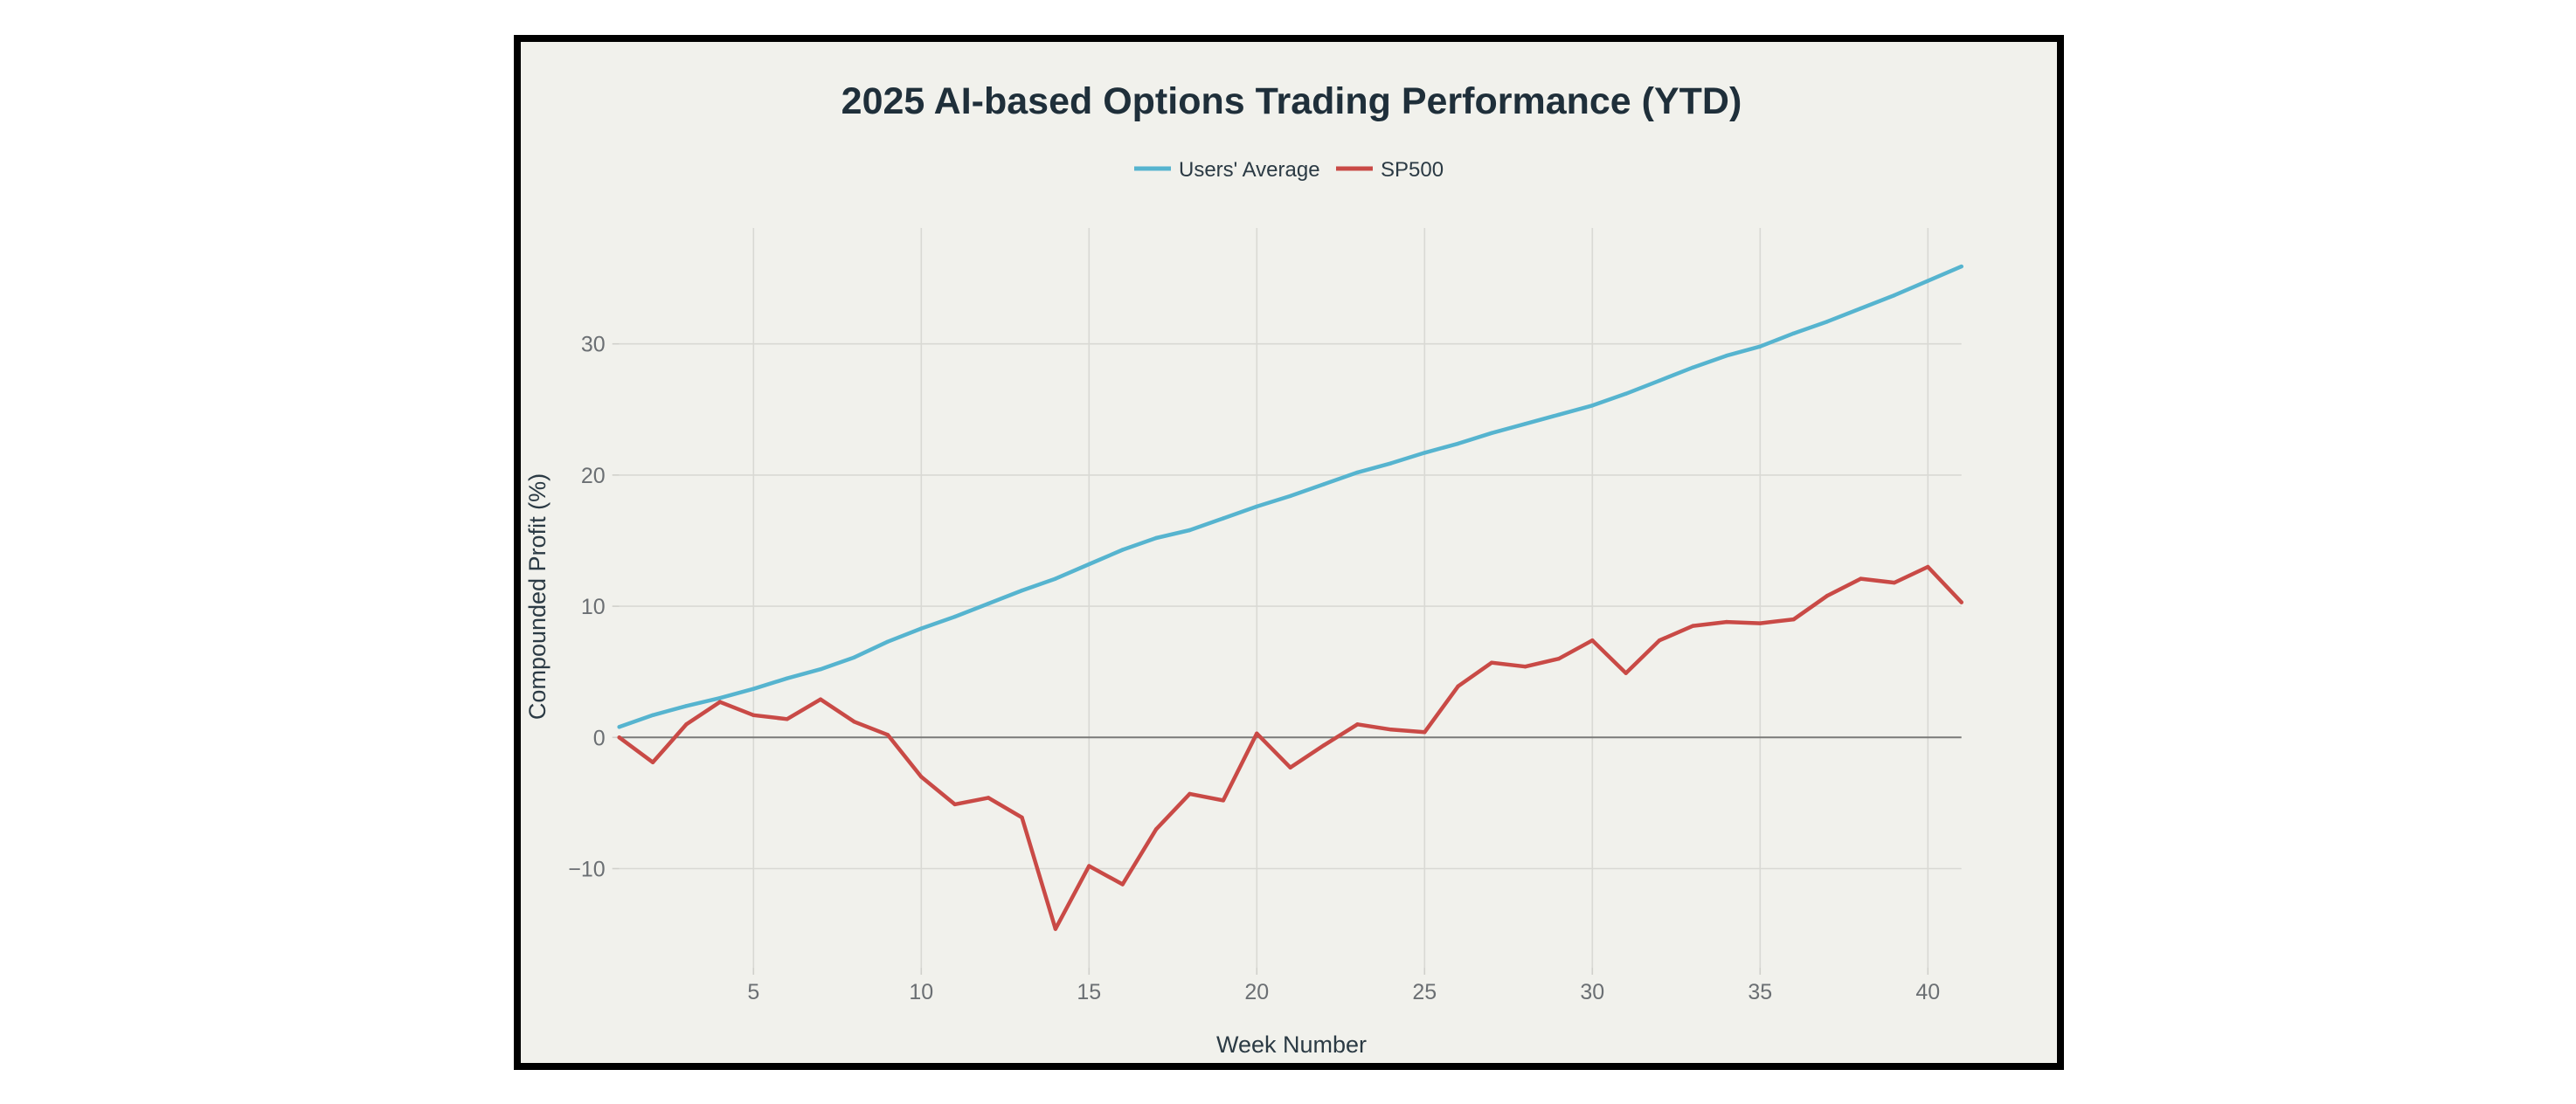  Describe the element at coordinates (537, 596) in the screenshot. I see `y-axis-label: Compounded Profit (%)` at that location.